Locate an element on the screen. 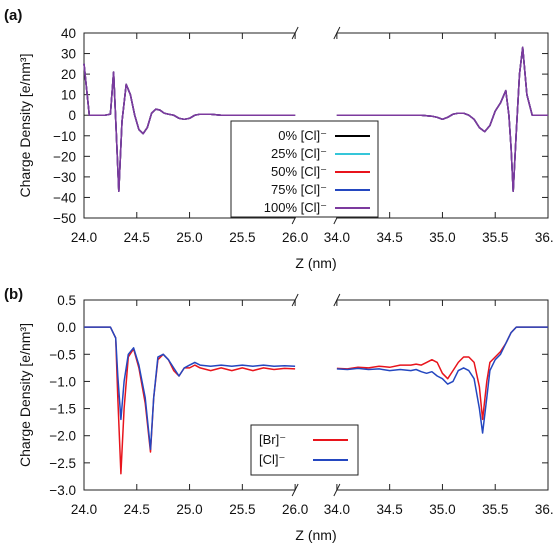 This screenshot has width=554, height=553. y-tick-label: −50 is located at coordinates (64, 218).